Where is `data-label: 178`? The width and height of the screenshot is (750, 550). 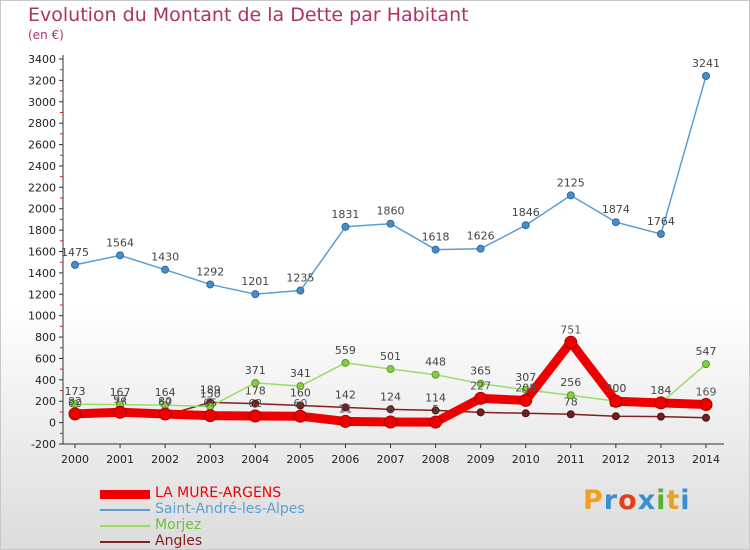
data-label: 178 is located at coordinates (255, 391).